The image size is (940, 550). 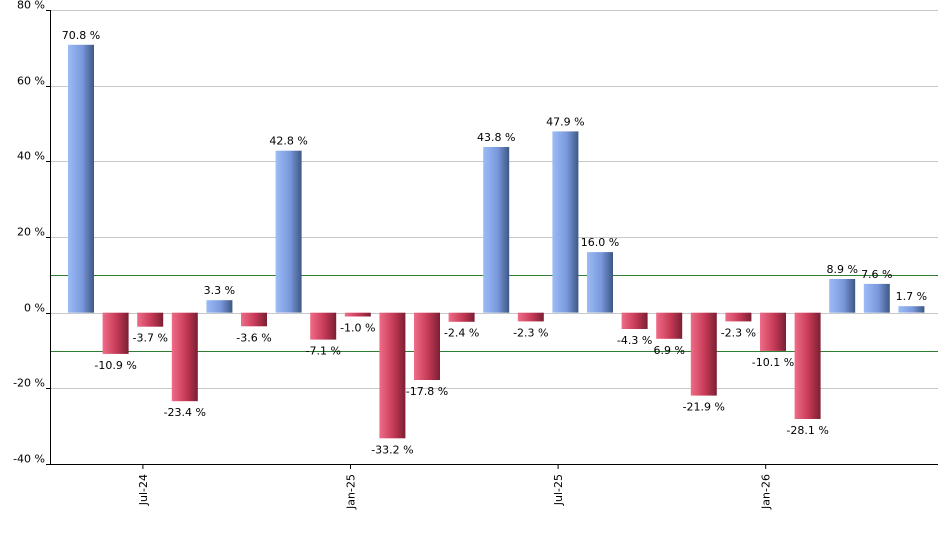 What do you see at coordinates (31, 81) in the screenshot?
I see `y-tick-label: 60 %` at bounding box center [31, 81].